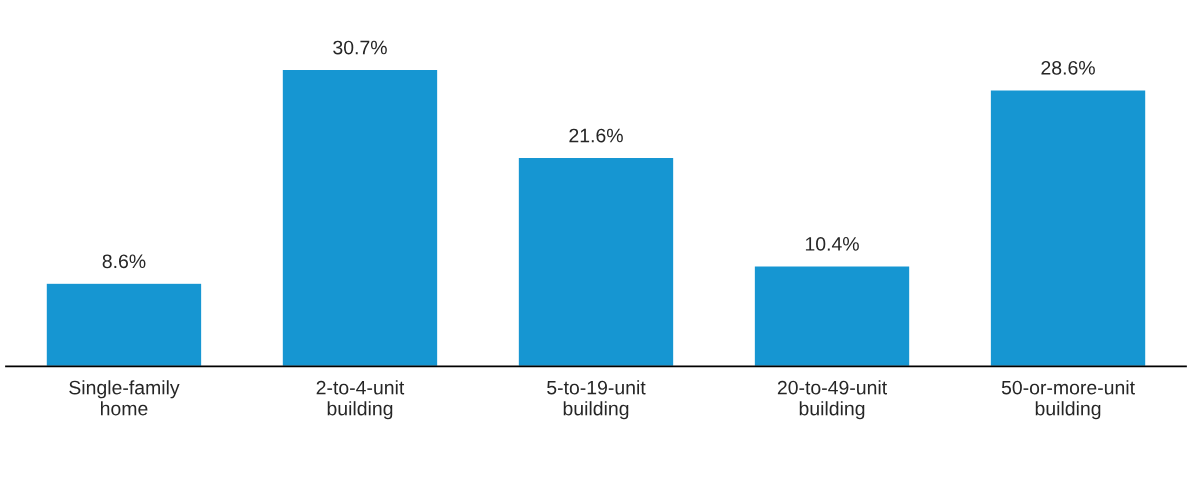  What do you see at coordinates (1068, 67) in the screenshot?
I see `data-label: 28.6%` at bounding box center [1068, 67].